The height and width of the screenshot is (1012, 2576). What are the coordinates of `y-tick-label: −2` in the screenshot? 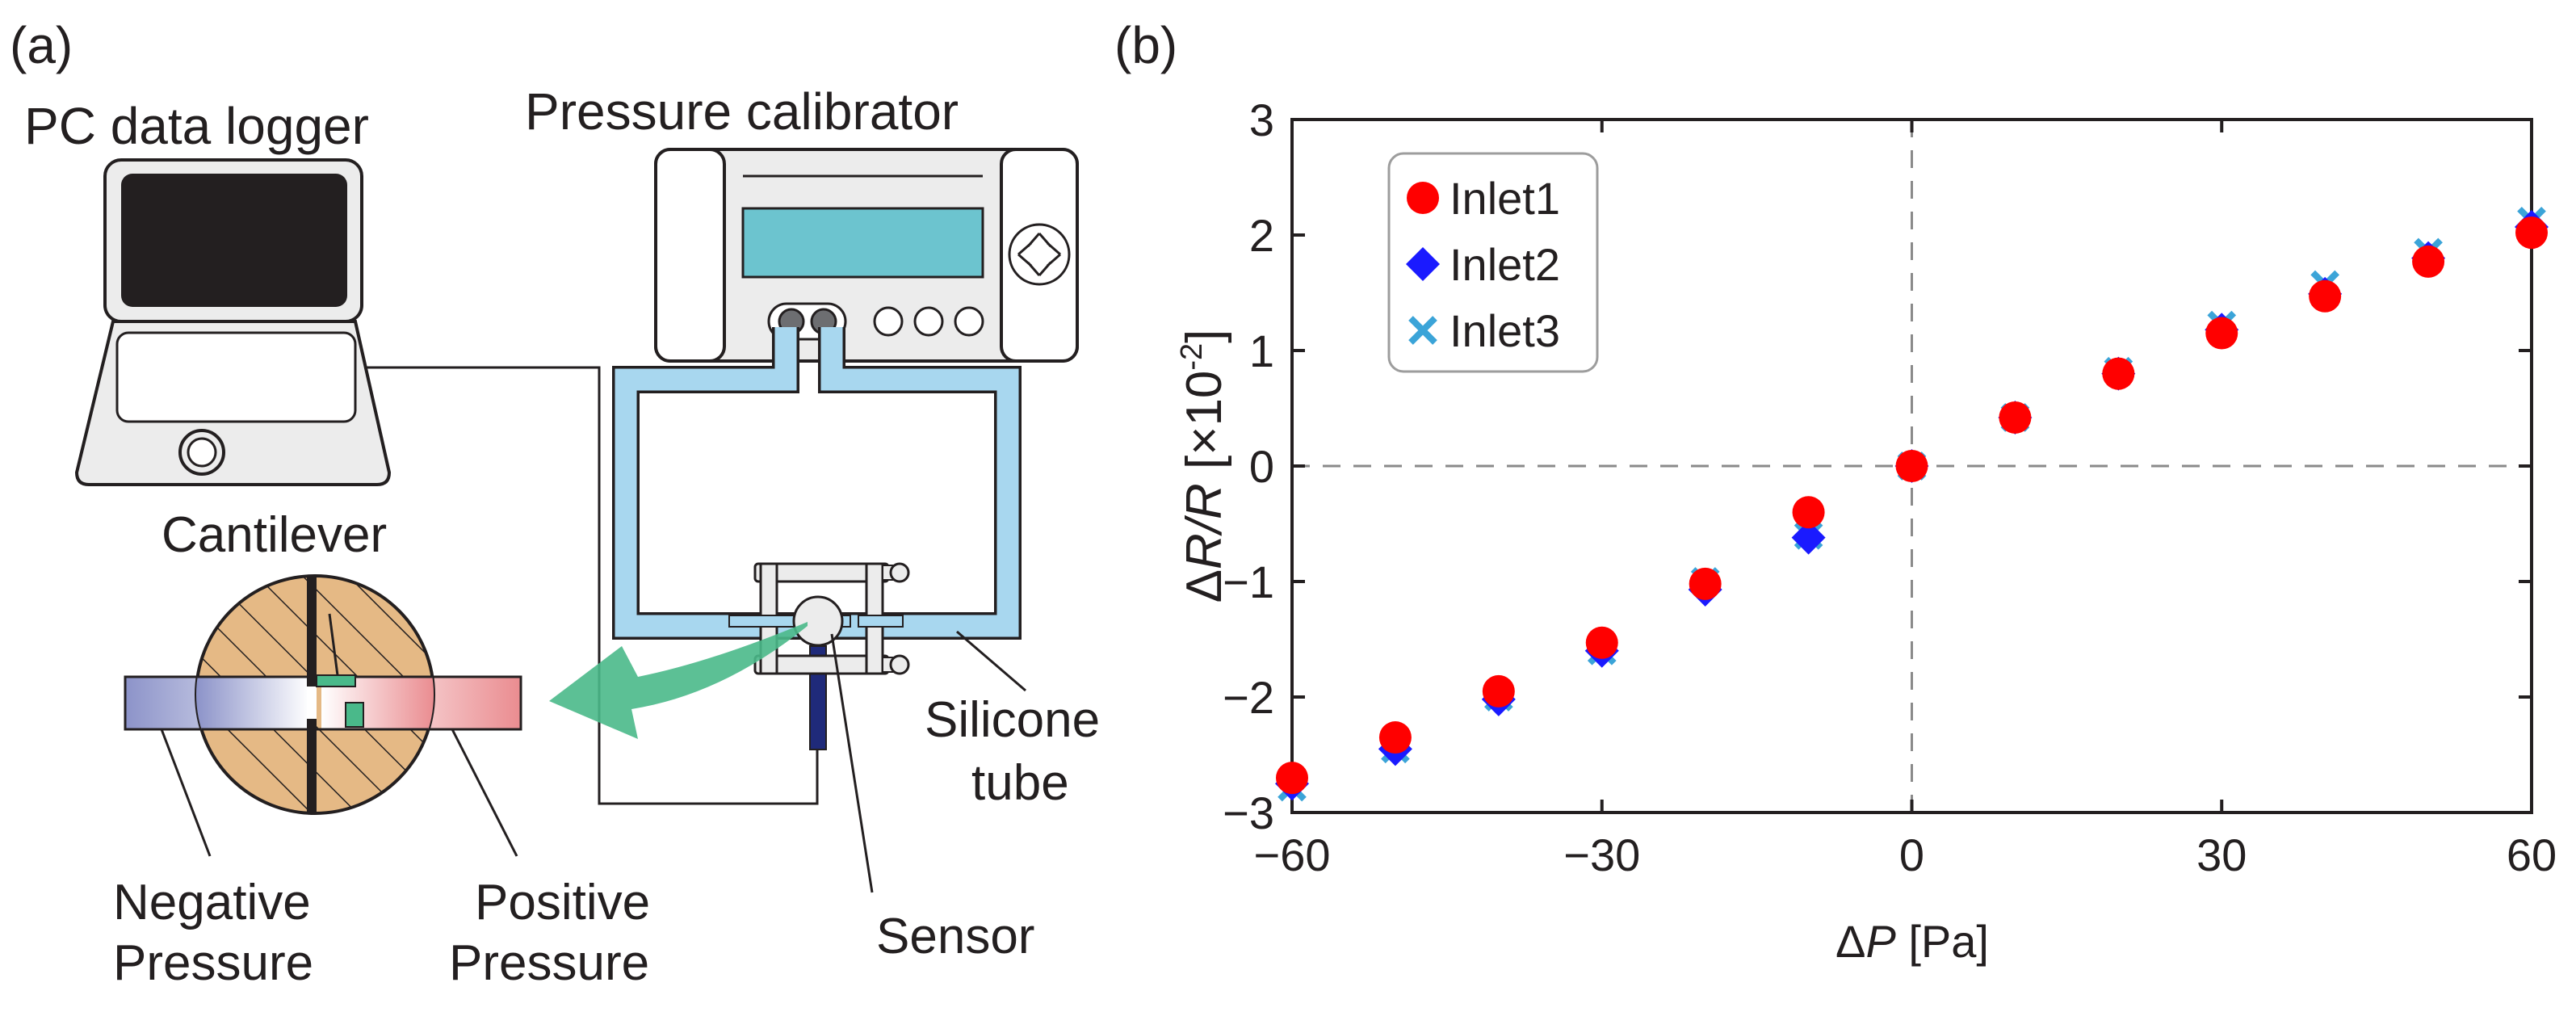 It's located at (1248, 697).